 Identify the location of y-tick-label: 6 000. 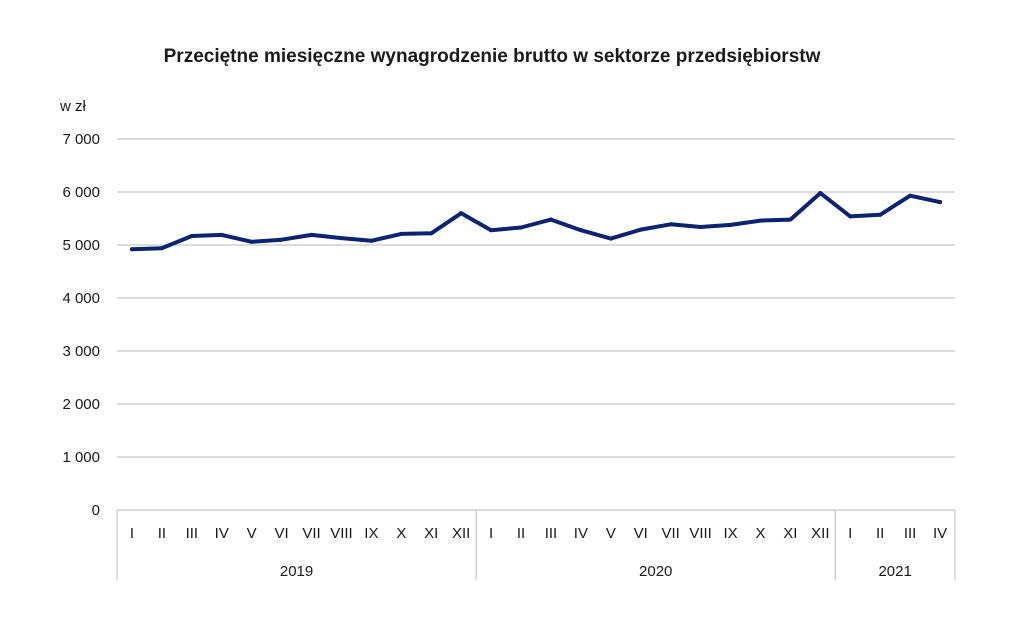
(81, 192).